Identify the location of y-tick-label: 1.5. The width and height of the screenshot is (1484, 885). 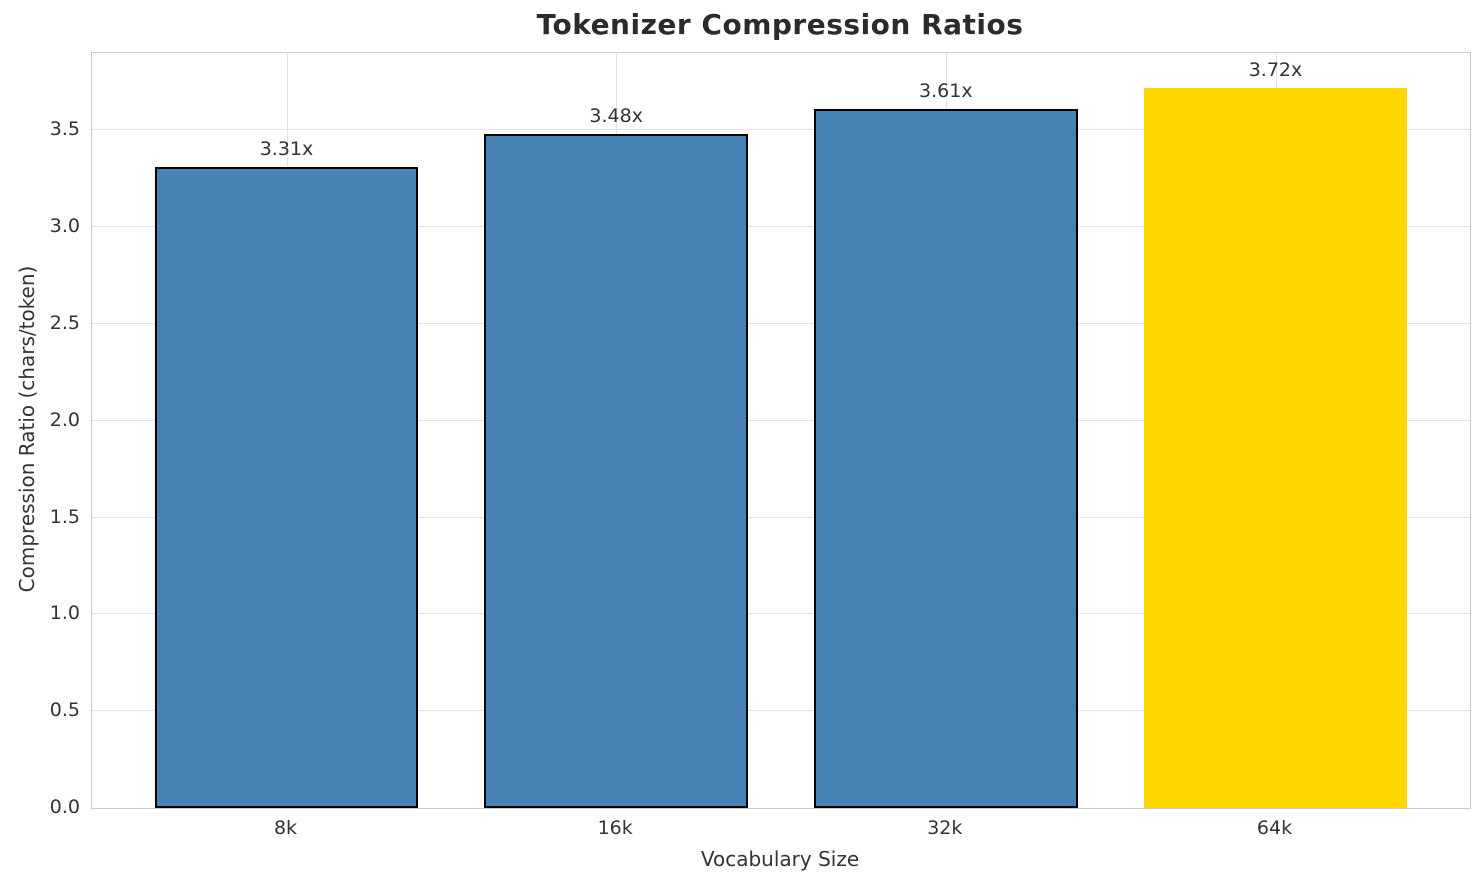
(64, 516).